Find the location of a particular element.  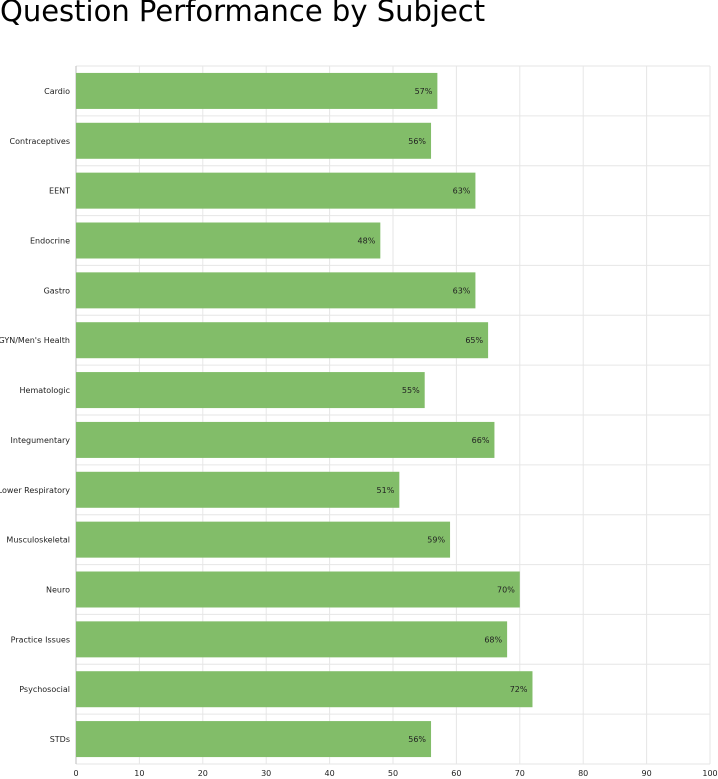

x-tick-label: 30 is located at coordinates (266, 773).